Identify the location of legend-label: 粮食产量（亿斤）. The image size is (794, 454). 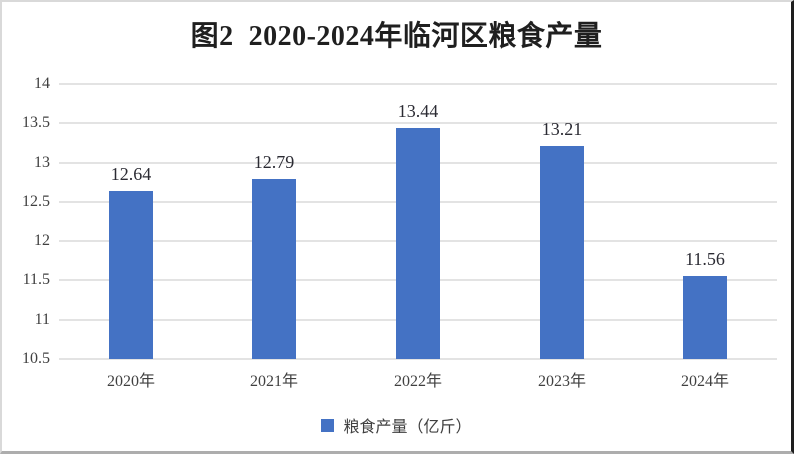
(407, 427).